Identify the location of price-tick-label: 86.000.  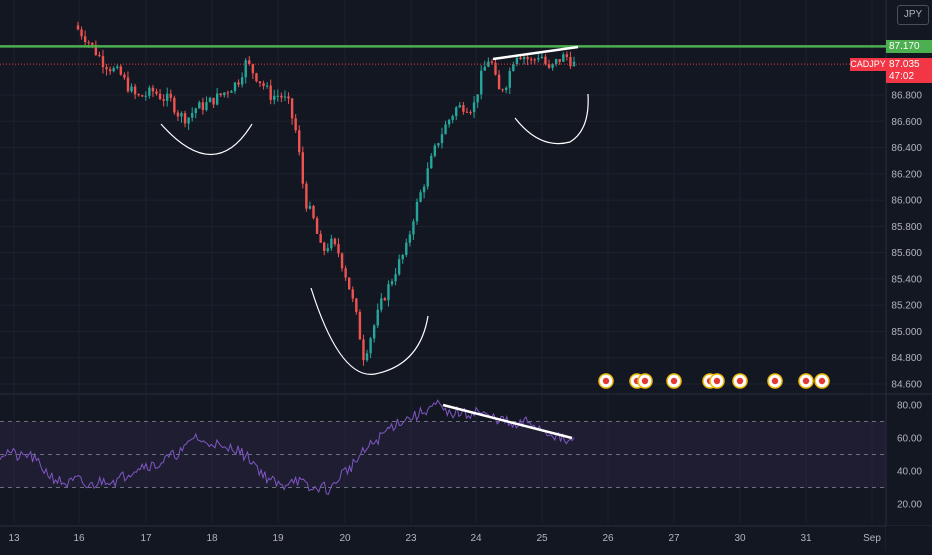
(906, 201).